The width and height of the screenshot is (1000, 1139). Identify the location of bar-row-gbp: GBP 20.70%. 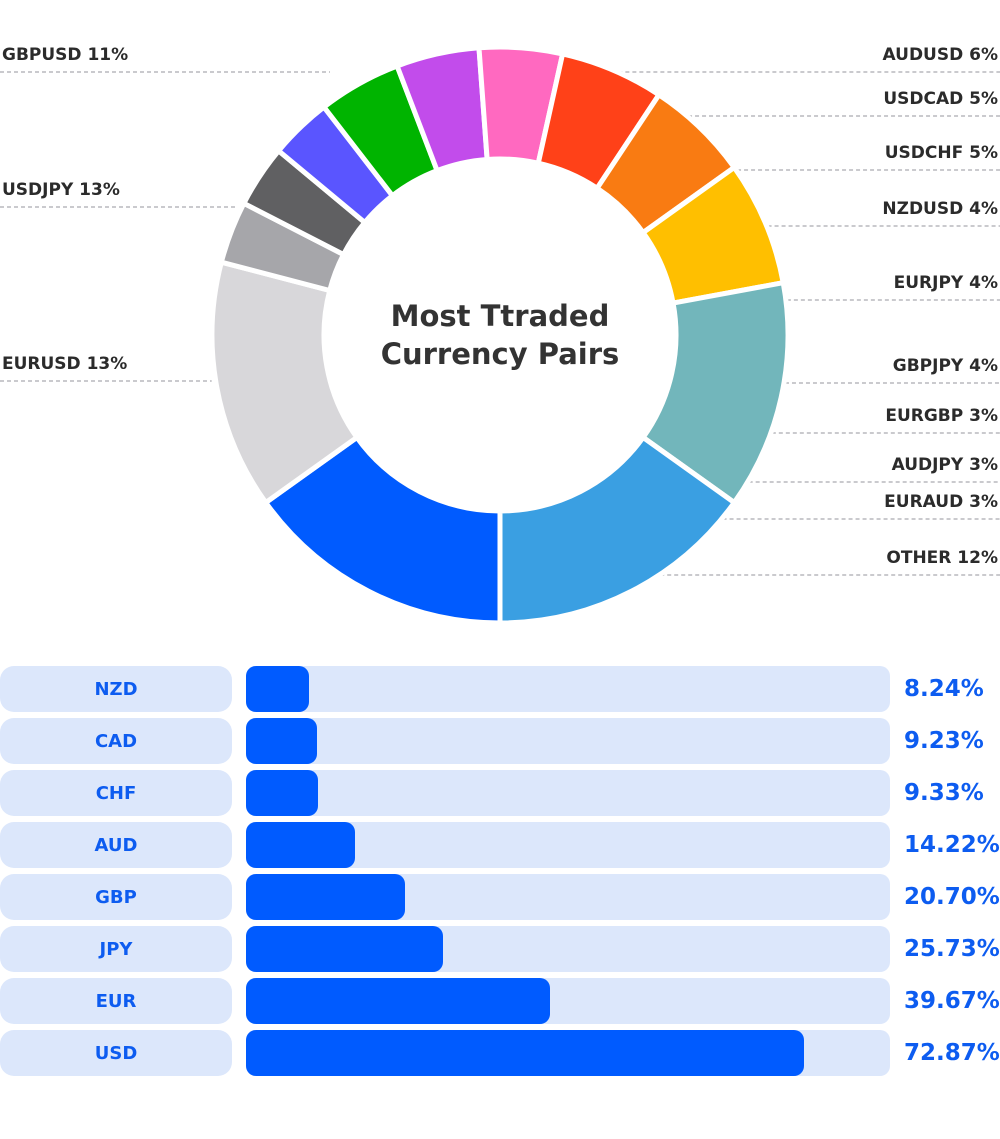
(500, 897).